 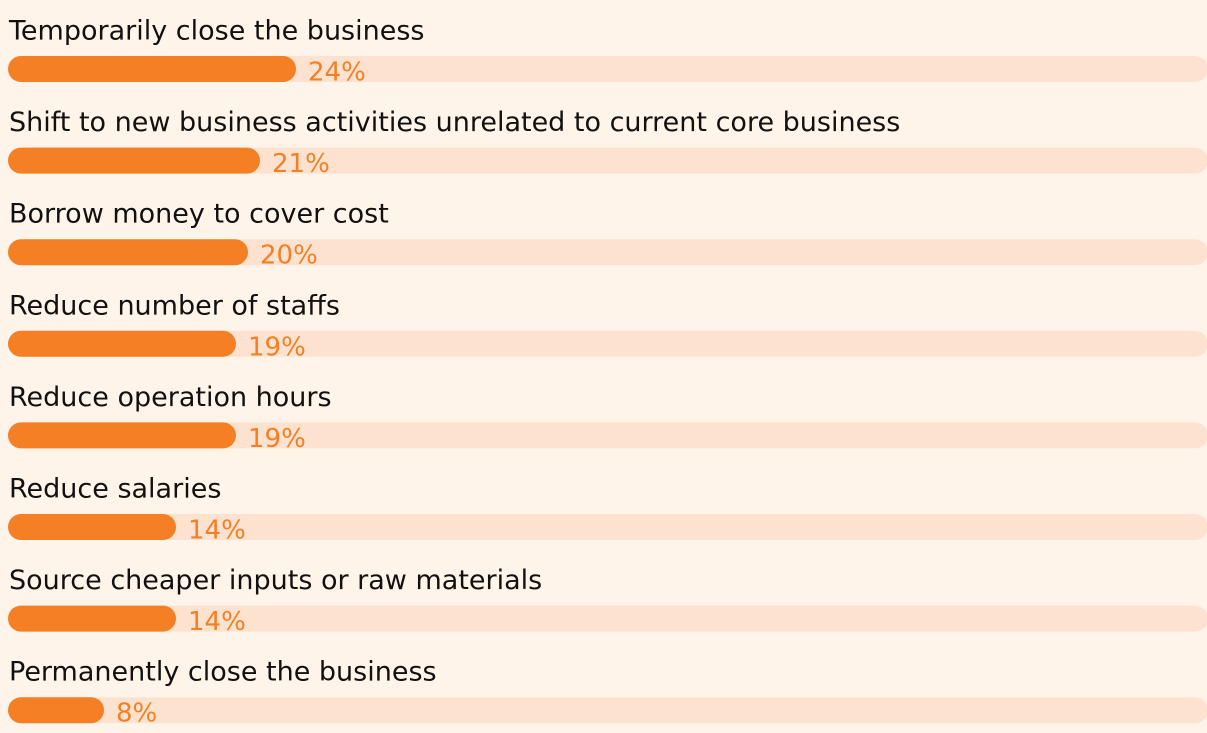 I want to click on value-label: 8%, so click(x=136, y=714).